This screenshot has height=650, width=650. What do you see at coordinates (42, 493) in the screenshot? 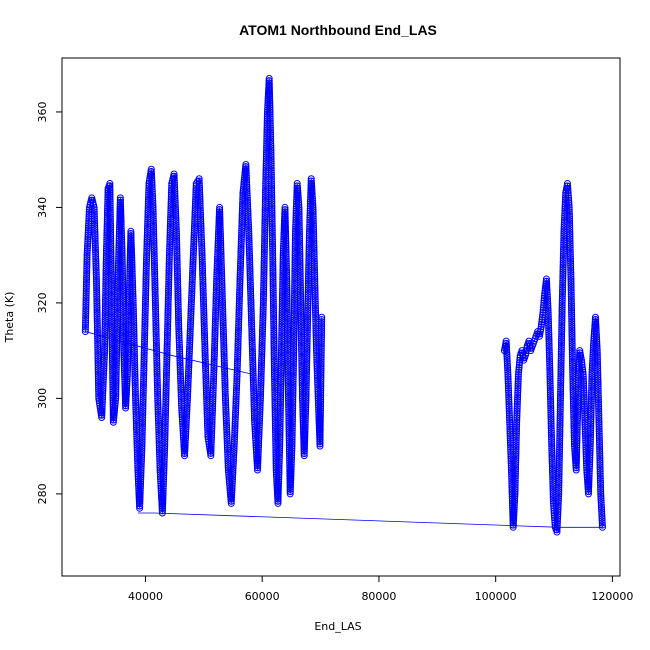
I see `y-tick-label: 280` at bounding box center [42, 493].